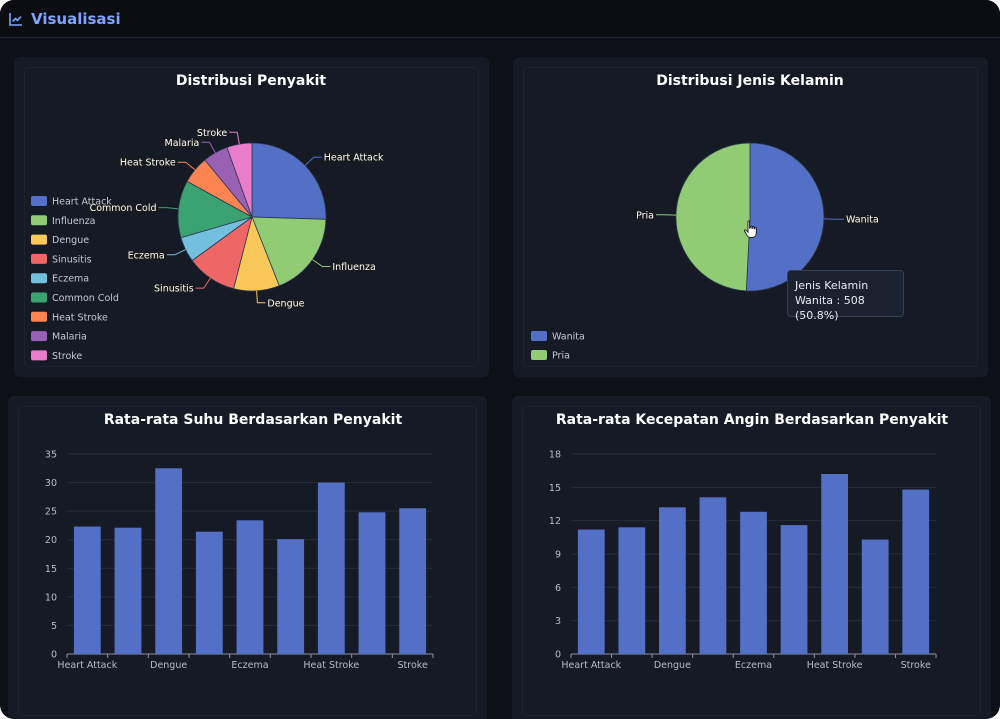 This screenshot has width=1000, height=719. I want to click on legend-label-sinusitis: Sinusitis, so click(72, 259).